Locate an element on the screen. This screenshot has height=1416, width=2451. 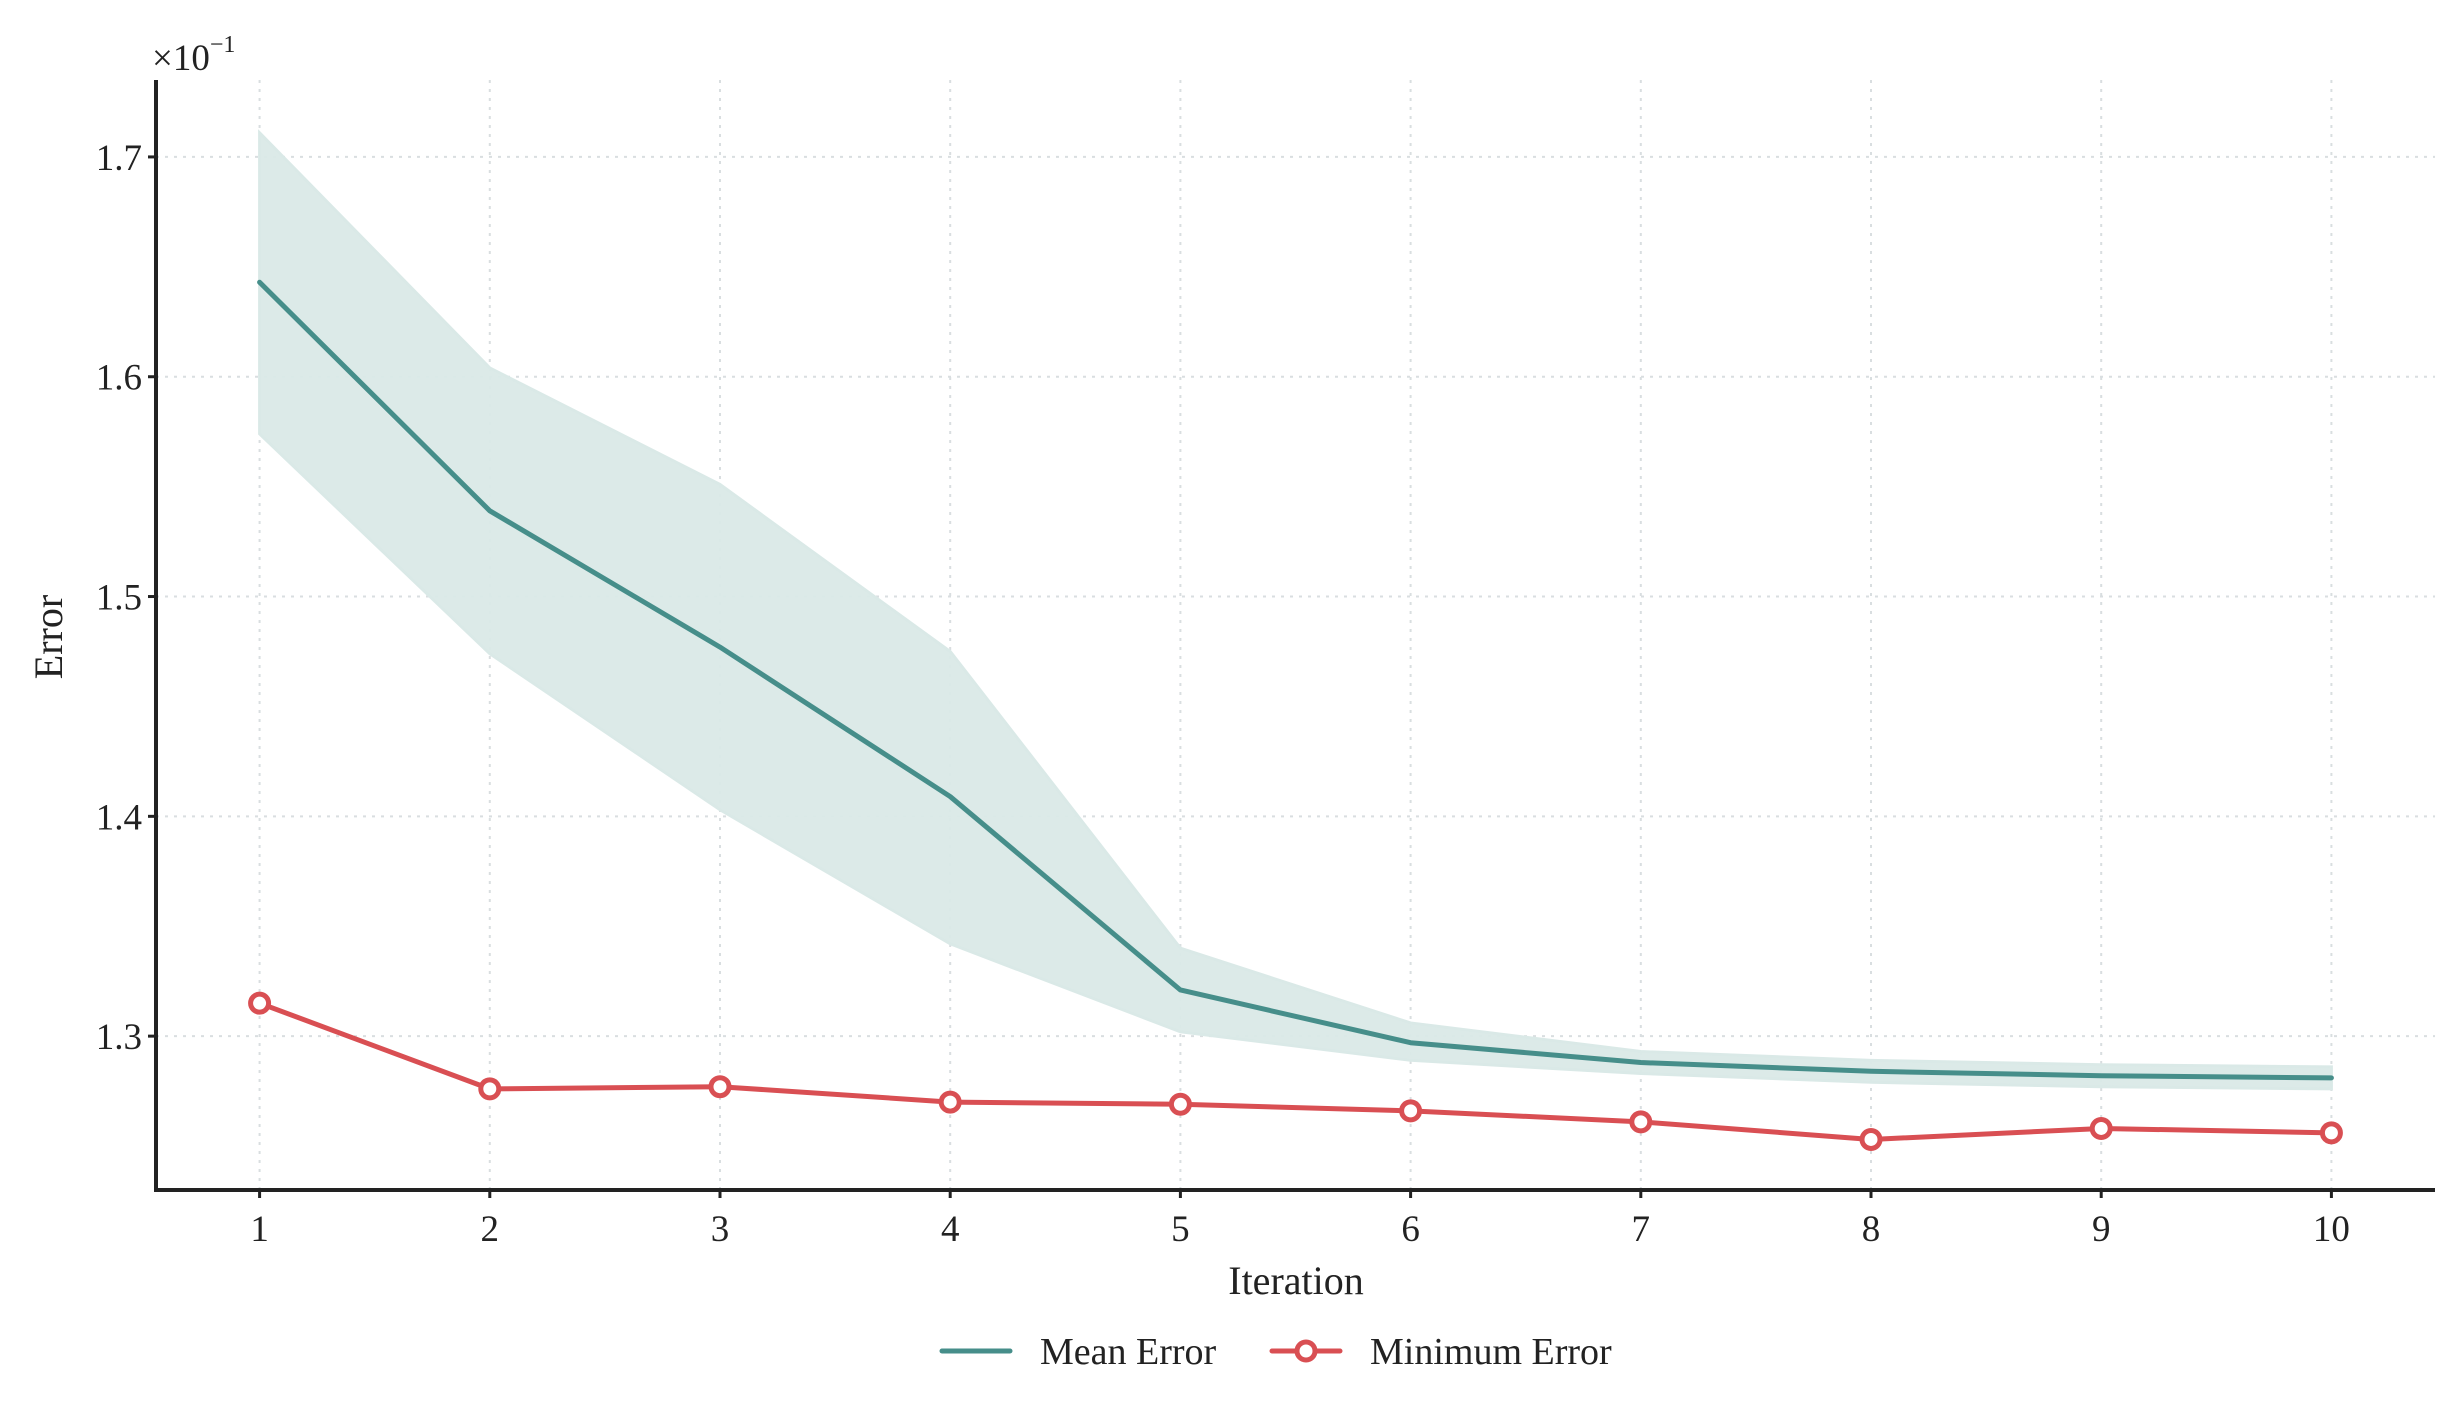
x-tick-label-9: 9 is located at coordinates (2101, 1229).